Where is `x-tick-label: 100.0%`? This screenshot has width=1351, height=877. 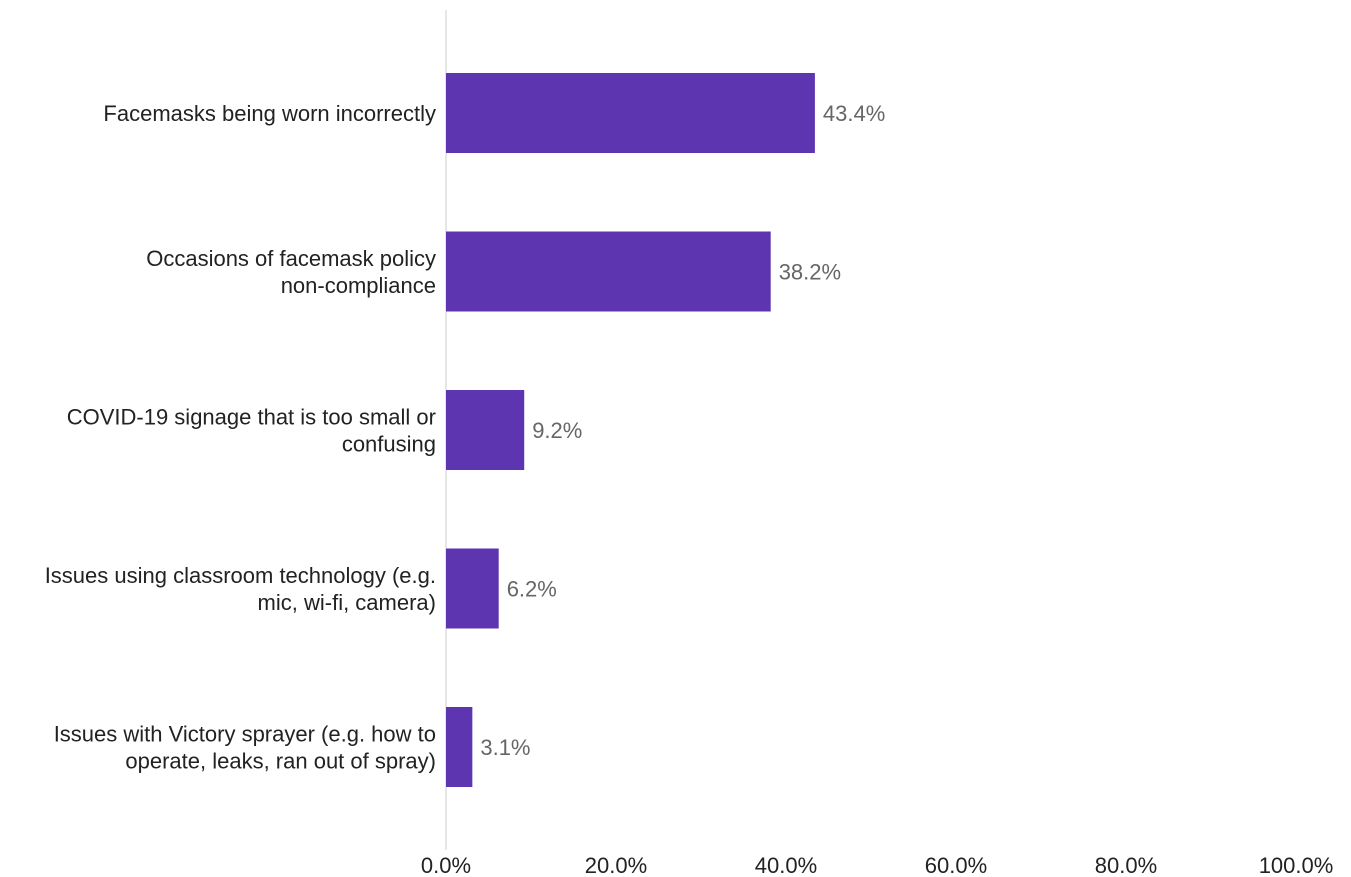
x-tick-label: 100.0% is located at coordinates (1296, 865).